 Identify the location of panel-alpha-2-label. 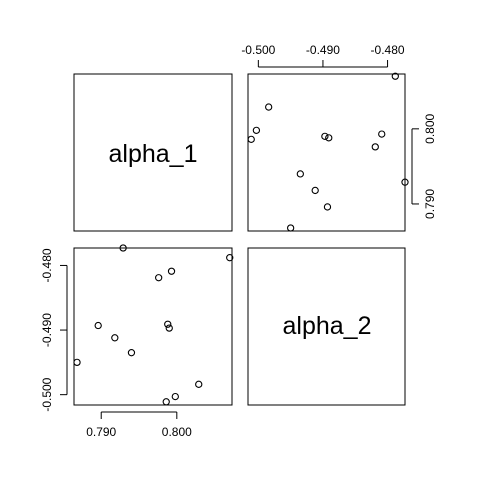
(326, 326).